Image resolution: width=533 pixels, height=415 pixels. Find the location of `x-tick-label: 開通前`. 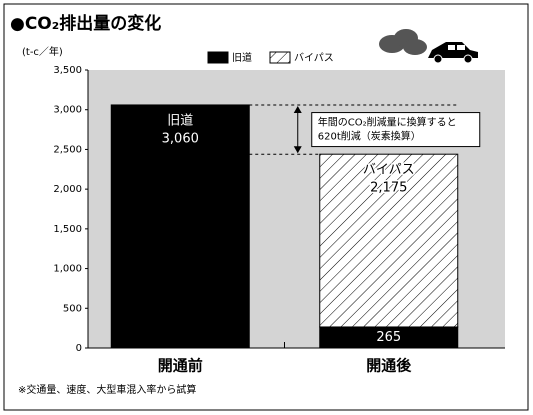

x-tick-label: 開通前 is located at coordinates (180, 366).